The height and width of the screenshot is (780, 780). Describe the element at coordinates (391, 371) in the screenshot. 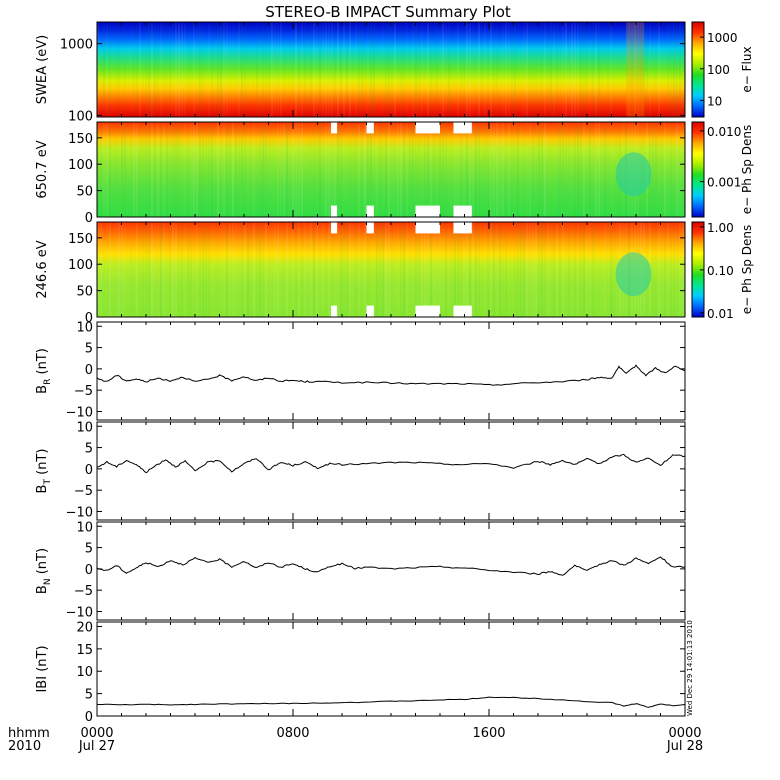

I see `panel-frame` at that location.